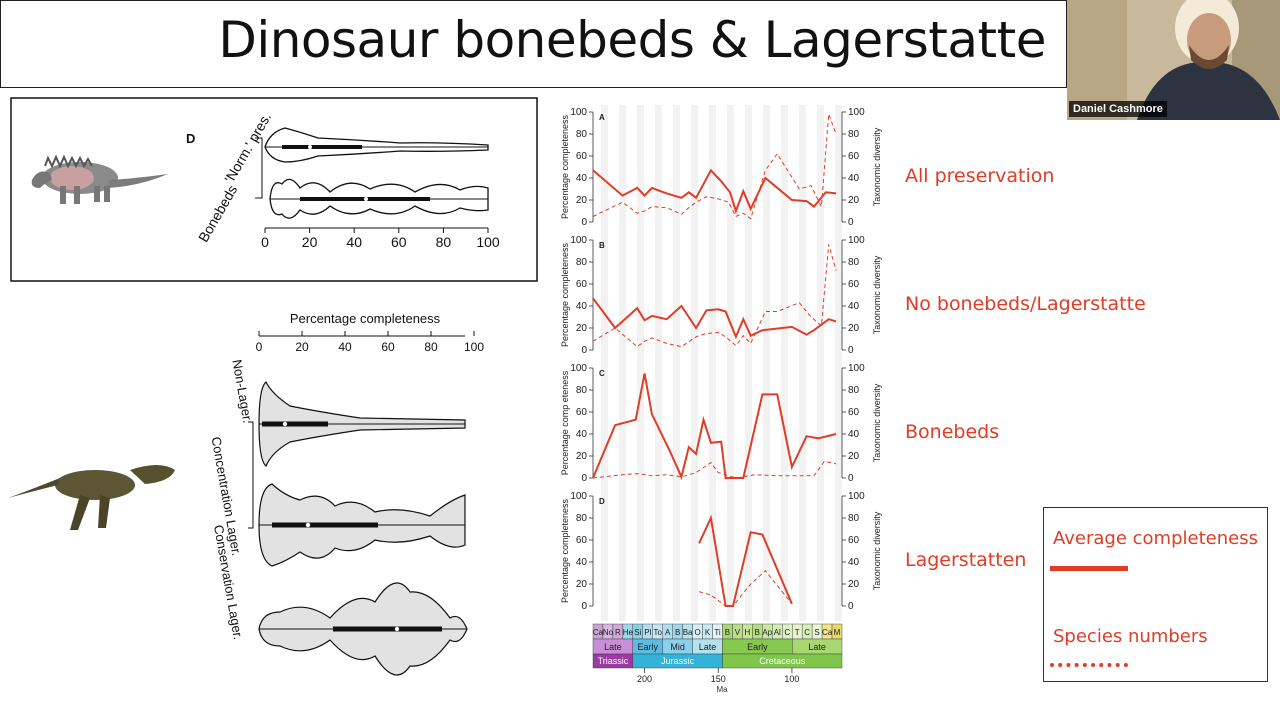 Image resolution: width=1280 pixels, height=720 pixels. What do you see at coordinates (388, 347) in the screenshot?
I see `violin-tick-label: 60` at bounding box center [388, 347].